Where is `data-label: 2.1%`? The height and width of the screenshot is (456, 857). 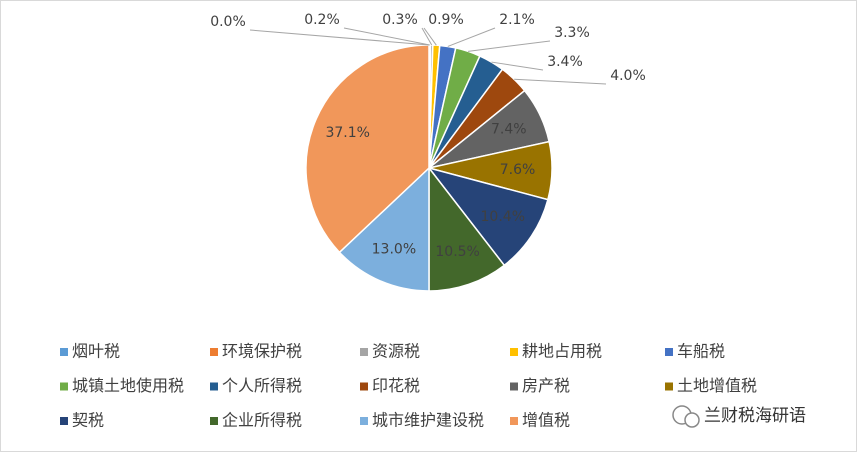 data-label: 2.1% is located at coordinates (517, 20).